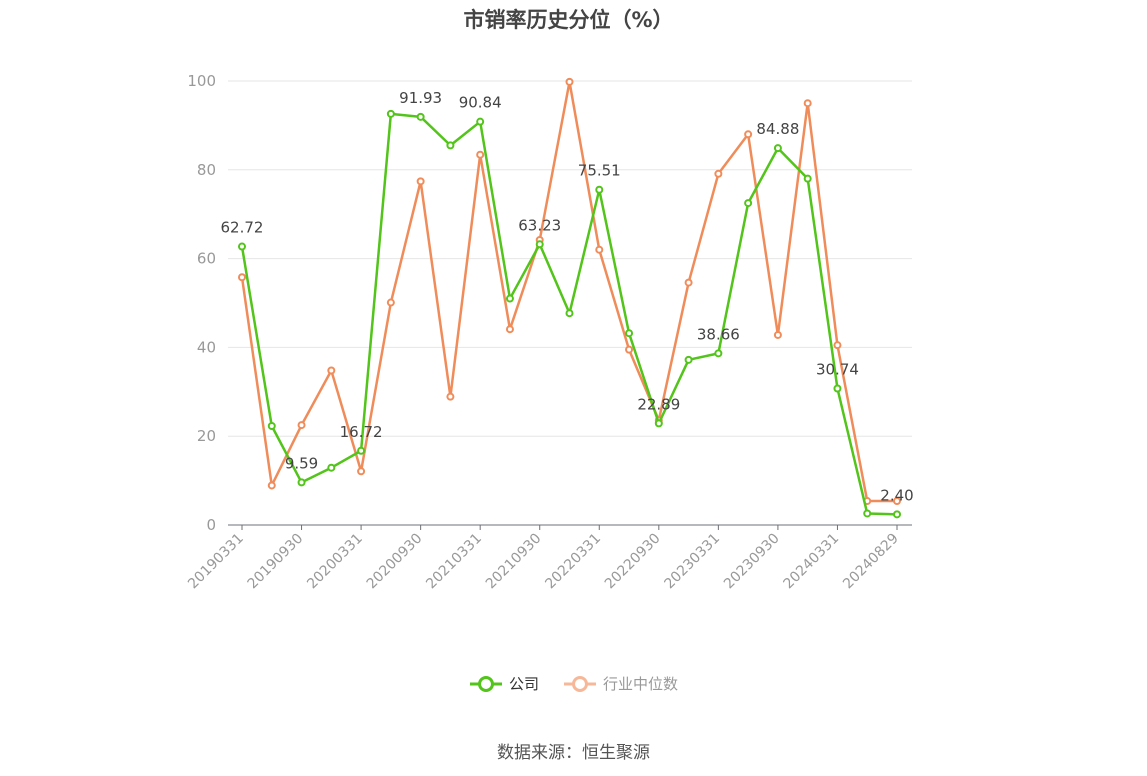 The width and height of the screenshot is (1147, 776). Describe the element at coordinates (777, 129) in the screenshot. I see `data-label: 84.88` at that location.